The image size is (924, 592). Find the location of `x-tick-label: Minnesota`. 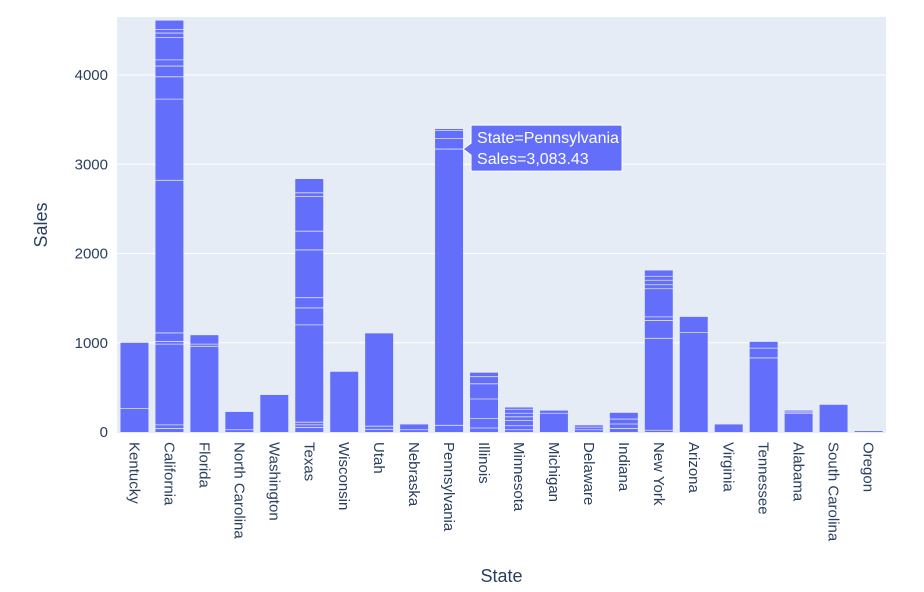

x-tick-label: Minnesota is located at coordinates (518, 477).